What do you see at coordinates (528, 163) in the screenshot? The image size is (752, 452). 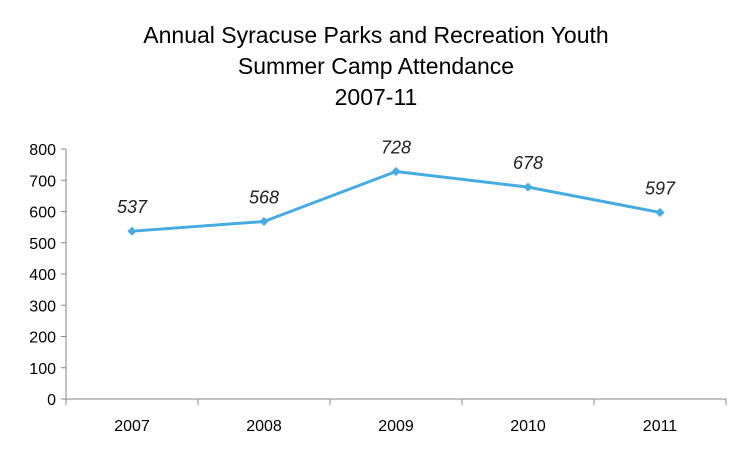 I see `data-label: 678` at bounding box center [528, 163].